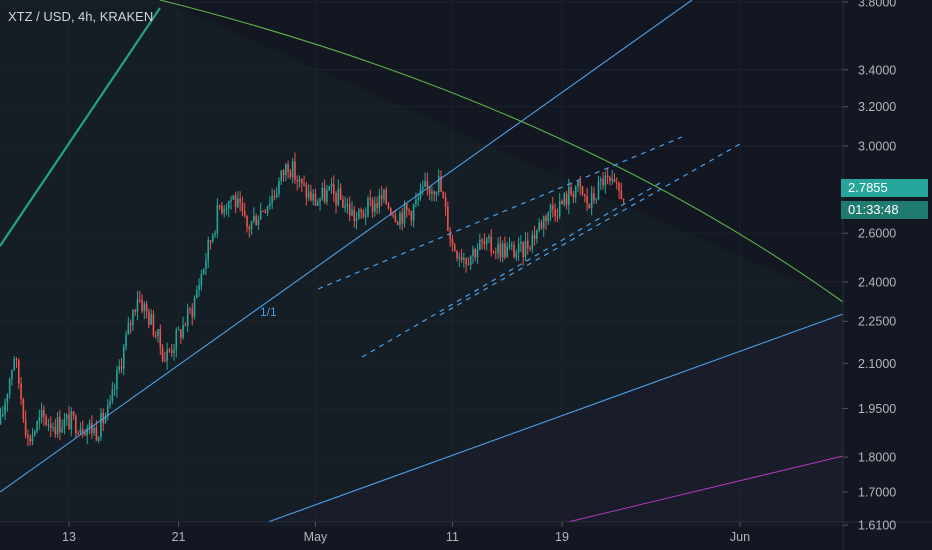 This screenshot has height=550, width=932. I want to click on price-tick-label: 3.8000, so click(877, 4).